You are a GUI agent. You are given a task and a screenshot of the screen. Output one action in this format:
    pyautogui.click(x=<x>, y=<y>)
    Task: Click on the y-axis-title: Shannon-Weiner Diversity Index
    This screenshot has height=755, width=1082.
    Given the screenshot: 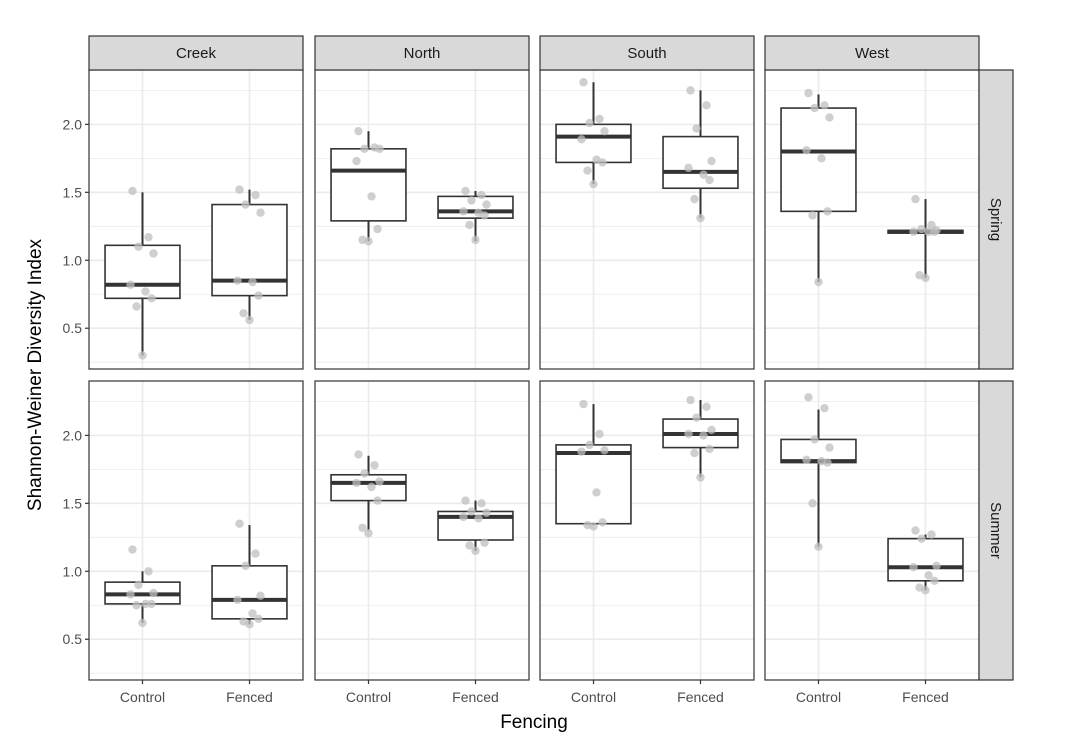 What is the action you would take?
    pyautogui.click(x=35, y=374)
    